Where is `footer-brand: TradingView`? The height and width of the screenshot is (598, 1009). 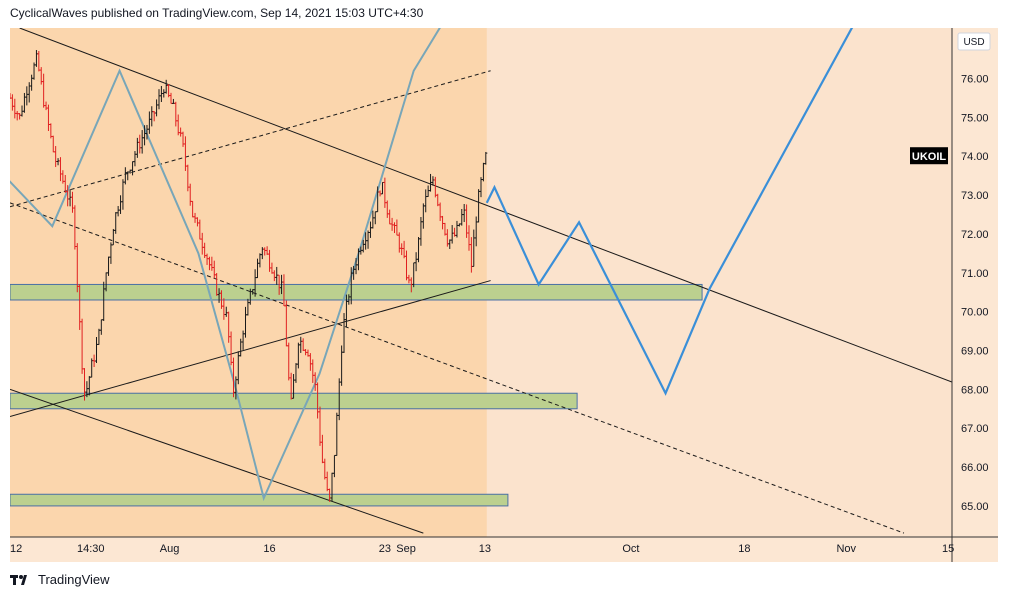
footer-brand: TradingView is located at coordinates (74, 579).